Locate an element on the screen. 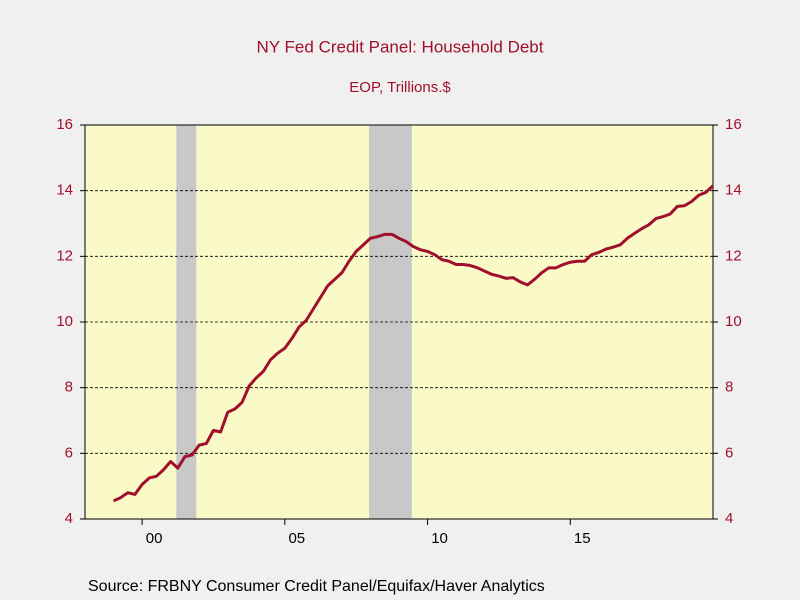 This screenshot has width=800, height=600. x-tick-label: 15 is located at coordinates (582, 538).